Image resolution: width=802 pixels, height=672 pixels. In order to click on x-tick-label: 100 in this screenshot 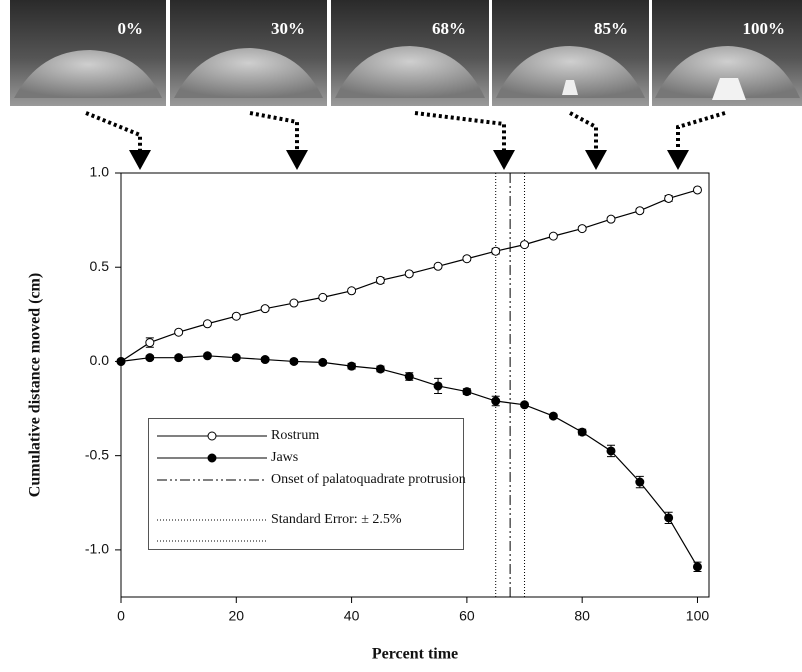, I will do `click(698, 616)`.